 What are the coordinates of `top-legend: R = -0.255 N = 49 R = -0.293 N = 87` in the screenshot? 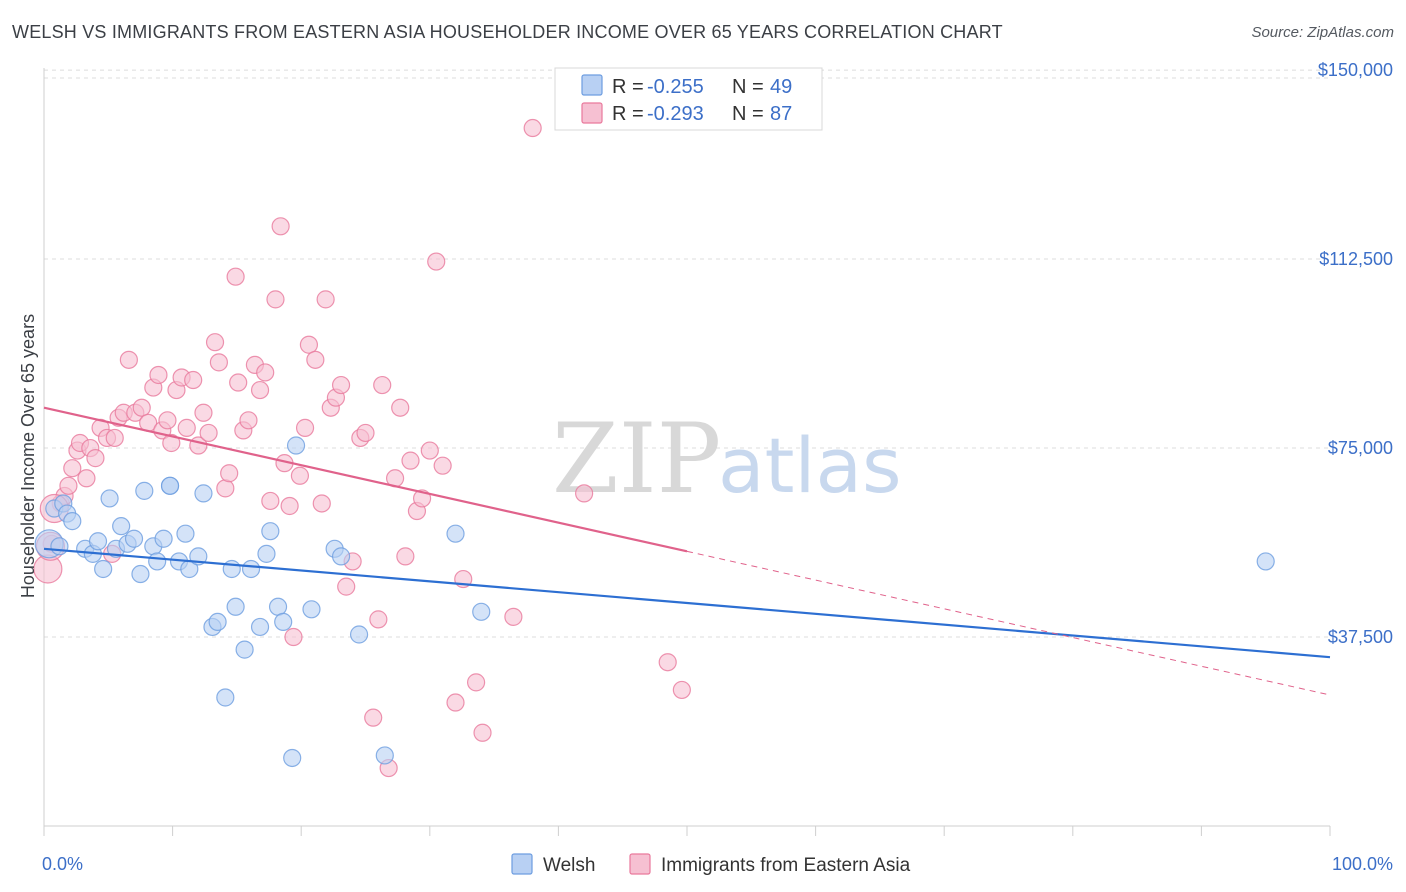 It's located at (688, 99).